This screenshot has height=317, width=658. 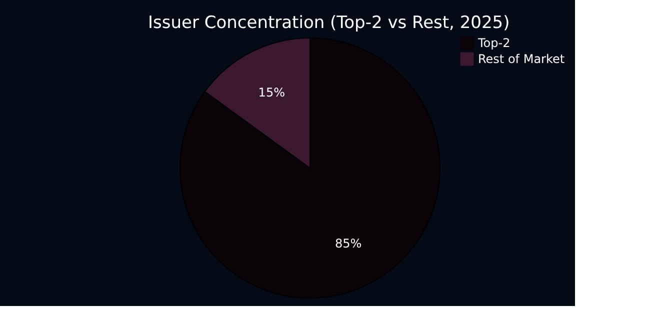 What do you see at coordinates (329, 23) in the screenshot?
I see `chart-title: Issuer Concentration (Top-2 vs Rest, 2025)` at bounding box center [329, 23].